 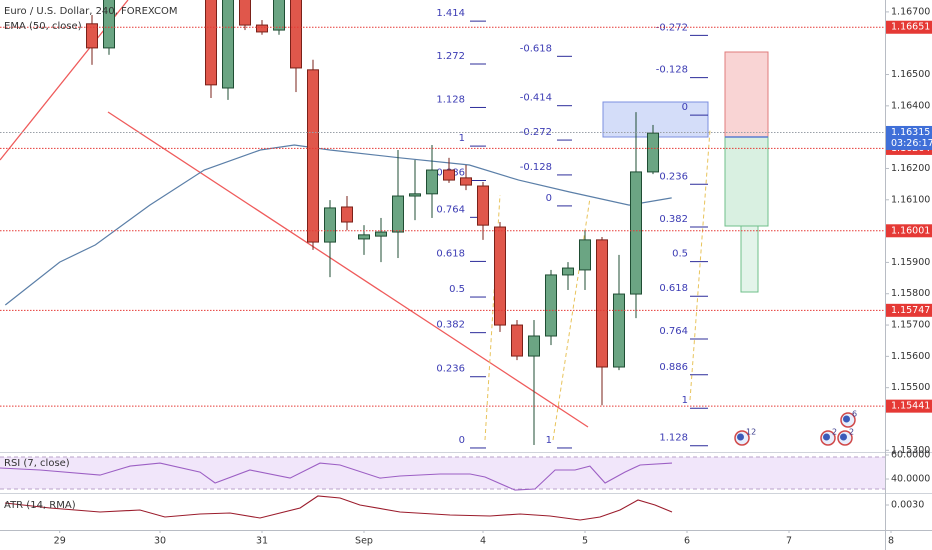 What do you see at coordinates (91, 11) in the screenshot?
I see `symbol-title: Euro / U.S. Dollar, 240, FOREXCOM` at bounding box center [91, 11].